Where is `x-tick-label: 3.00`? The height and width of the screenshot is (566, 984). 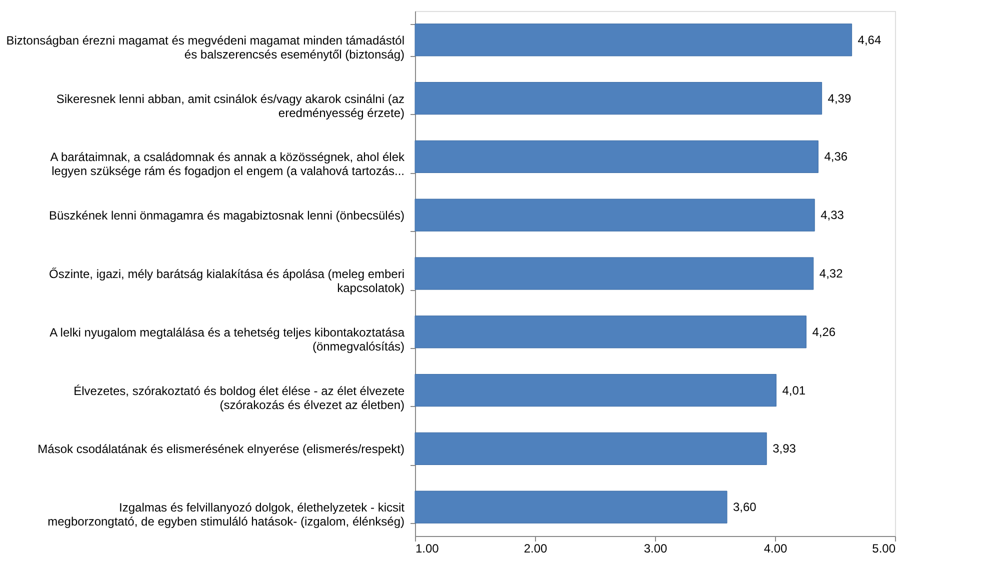
x-tick-label: 3.00 is located at coordinates (656, 549).